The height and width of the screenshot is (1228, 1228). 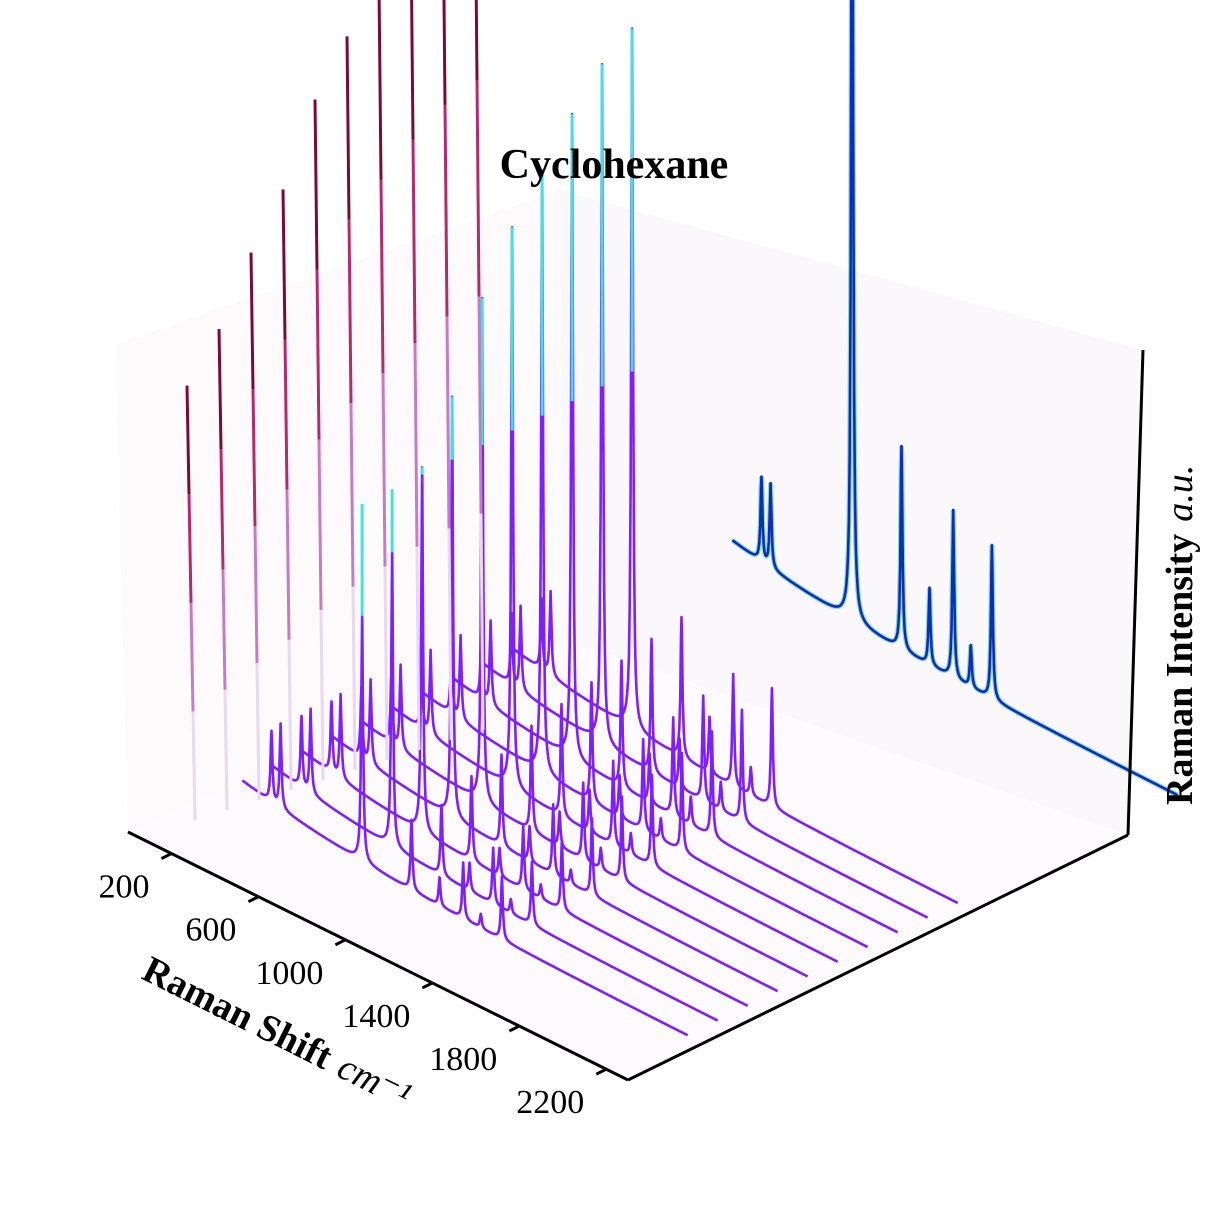 What do you see at coordinates (550, 1102) in the screenshot?
I see `x-tick-label: 2200` at bounding box center [550, 1102].